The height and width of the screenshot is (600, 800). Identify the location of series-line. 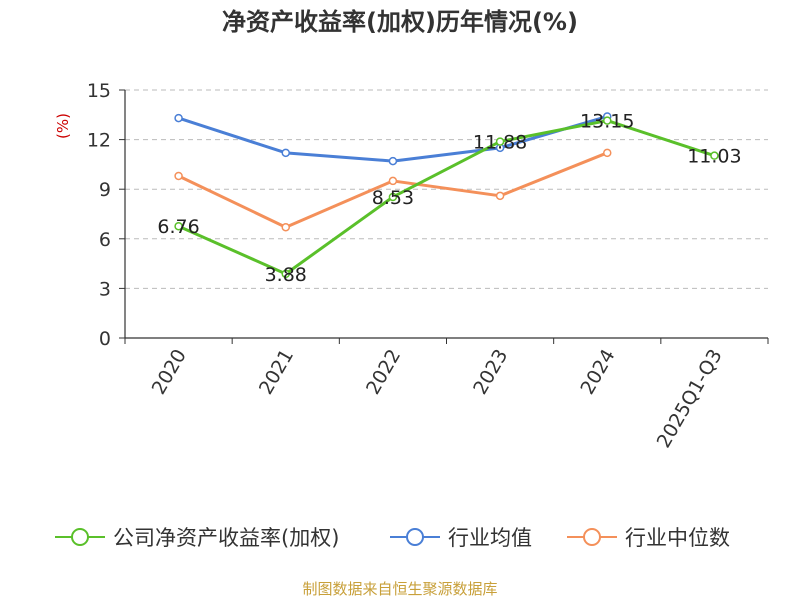
(393, 138).